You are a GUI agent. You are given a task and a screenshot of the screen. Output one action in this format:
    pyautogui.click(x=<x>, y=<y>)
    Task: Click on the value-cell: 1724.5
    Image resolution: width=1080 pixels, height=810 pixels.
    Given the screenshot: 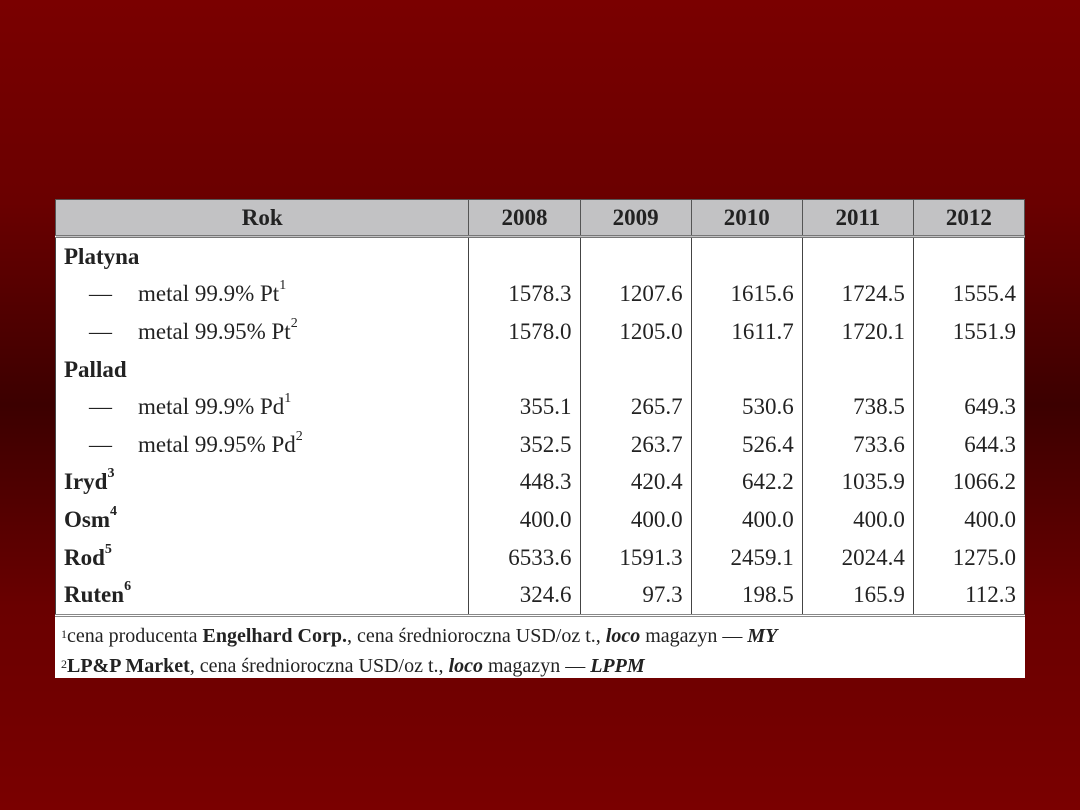 What is the action you would take?
    pyautogui.click(x=857, y=294)
    